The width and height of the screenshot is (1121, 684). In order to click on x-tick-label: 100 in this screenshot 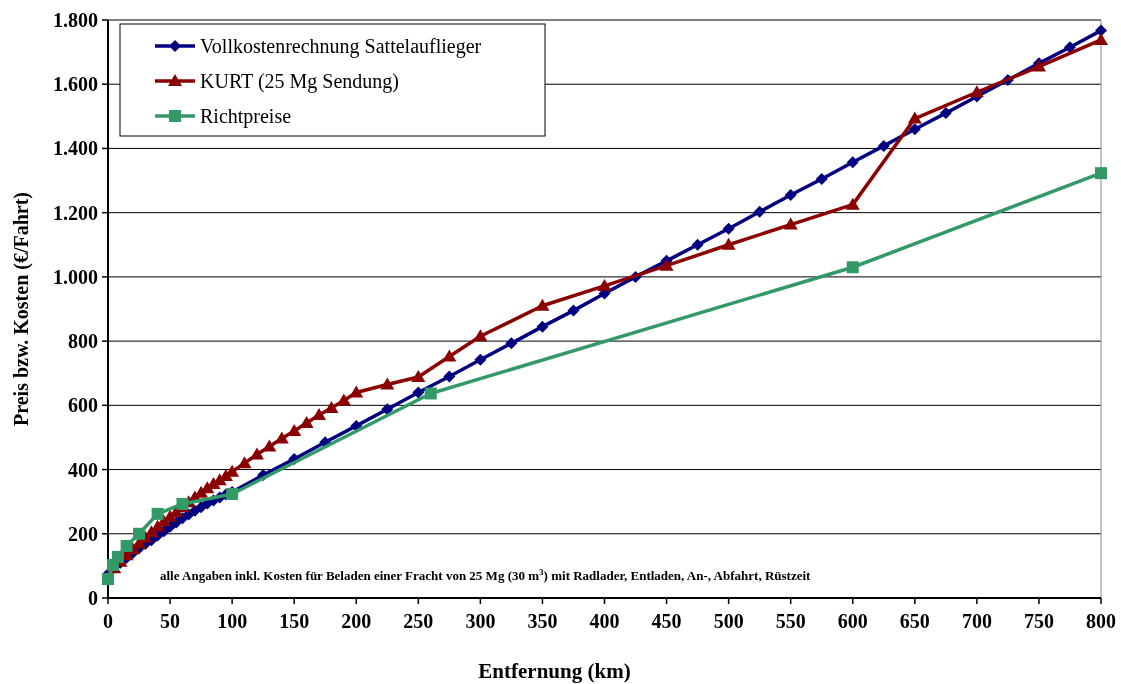, I will do `click(232, 621)`.